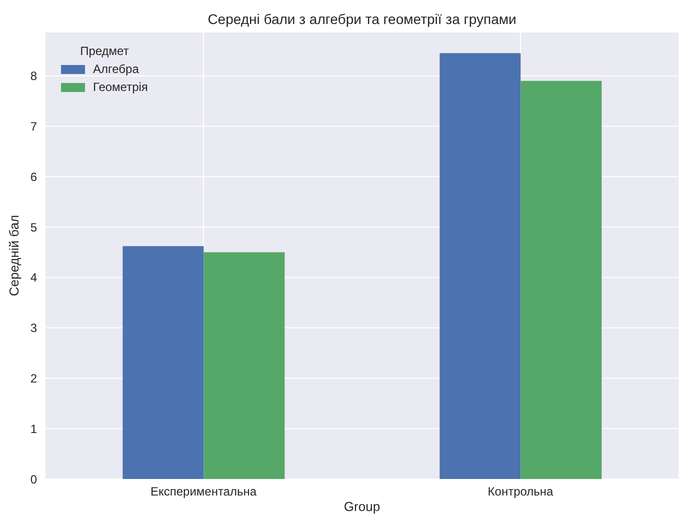 The width and height of the screenshot is (679, 516). What do you see at coordinates (34, 479) in the screenshot?
I see `y-tick-label: 0` at bounding box center [34, 479].